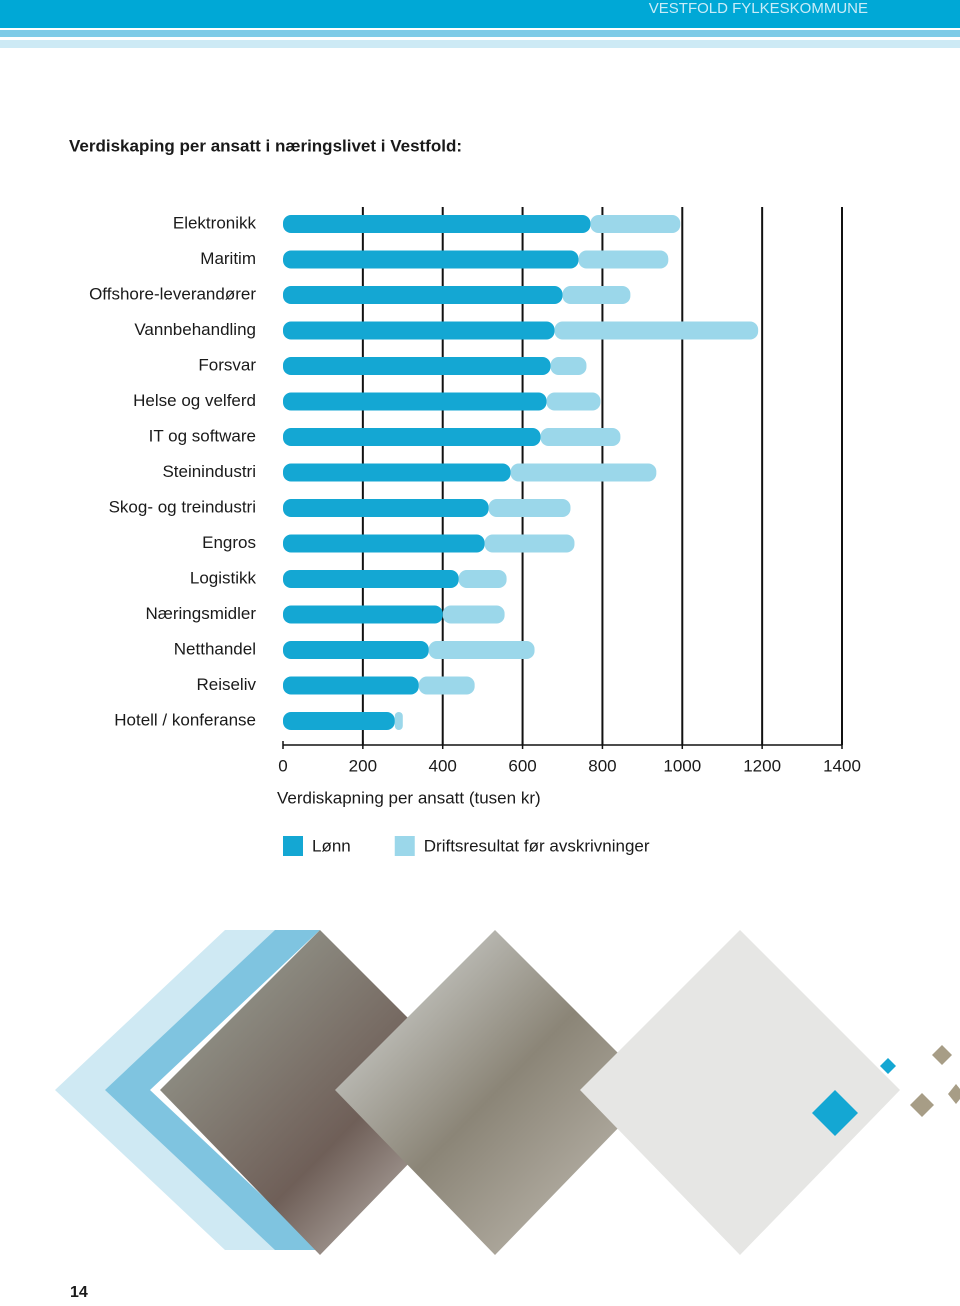  What do you see at coordinates (223, 577) in the screenshot?
I see `y-tick-label: Logistikk` at bounding box center [223, 577].